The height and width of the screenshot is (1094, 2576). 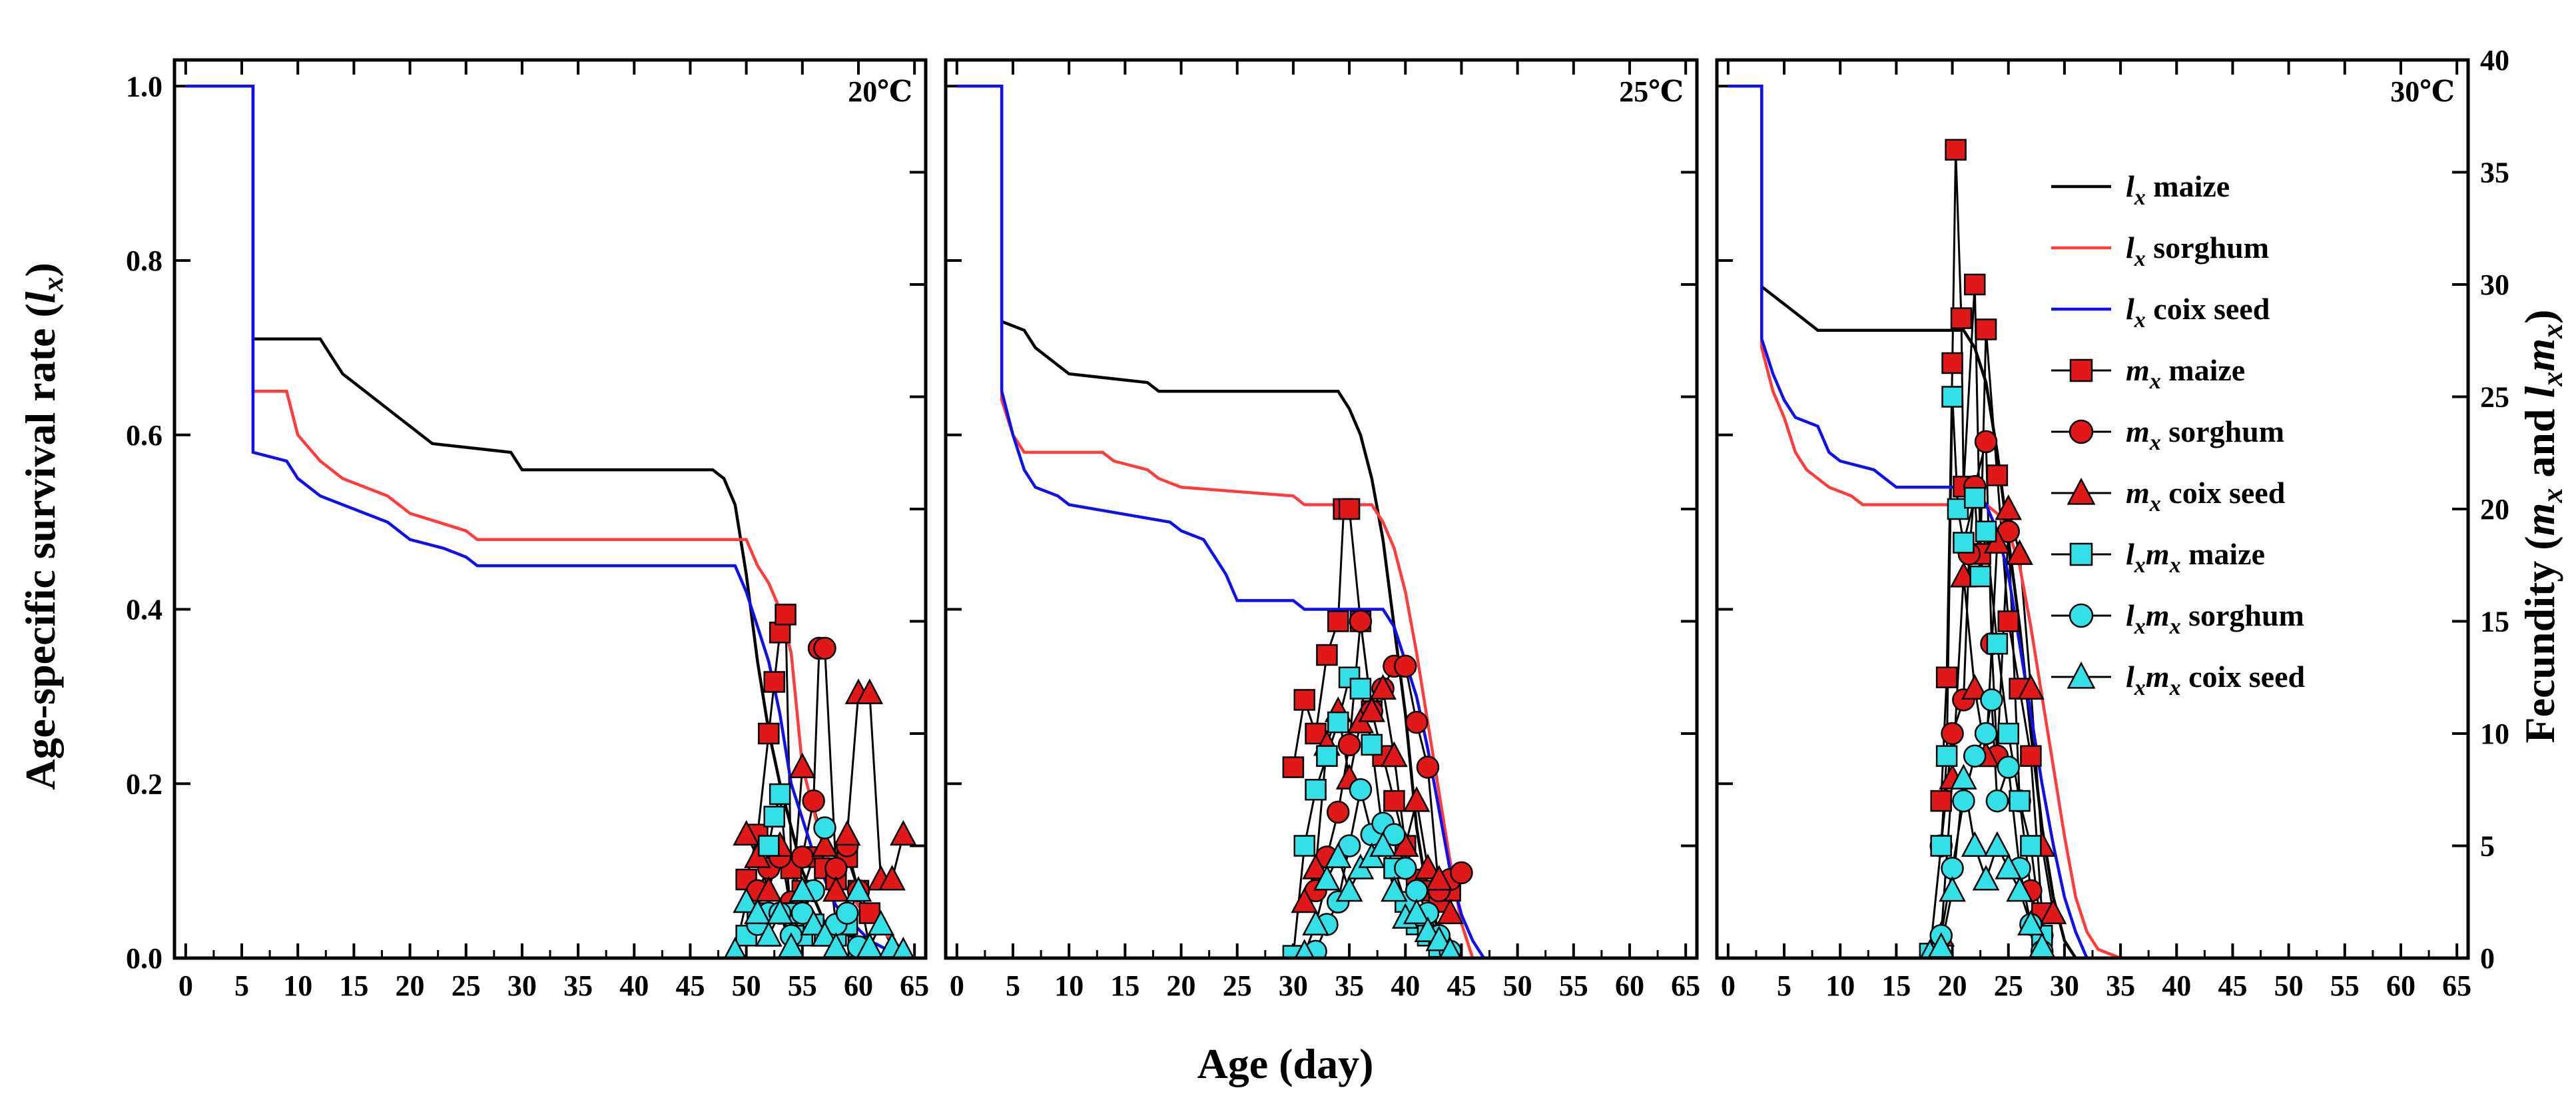 I want to click on x-tick-label: 0, so click(x=957, y=986).